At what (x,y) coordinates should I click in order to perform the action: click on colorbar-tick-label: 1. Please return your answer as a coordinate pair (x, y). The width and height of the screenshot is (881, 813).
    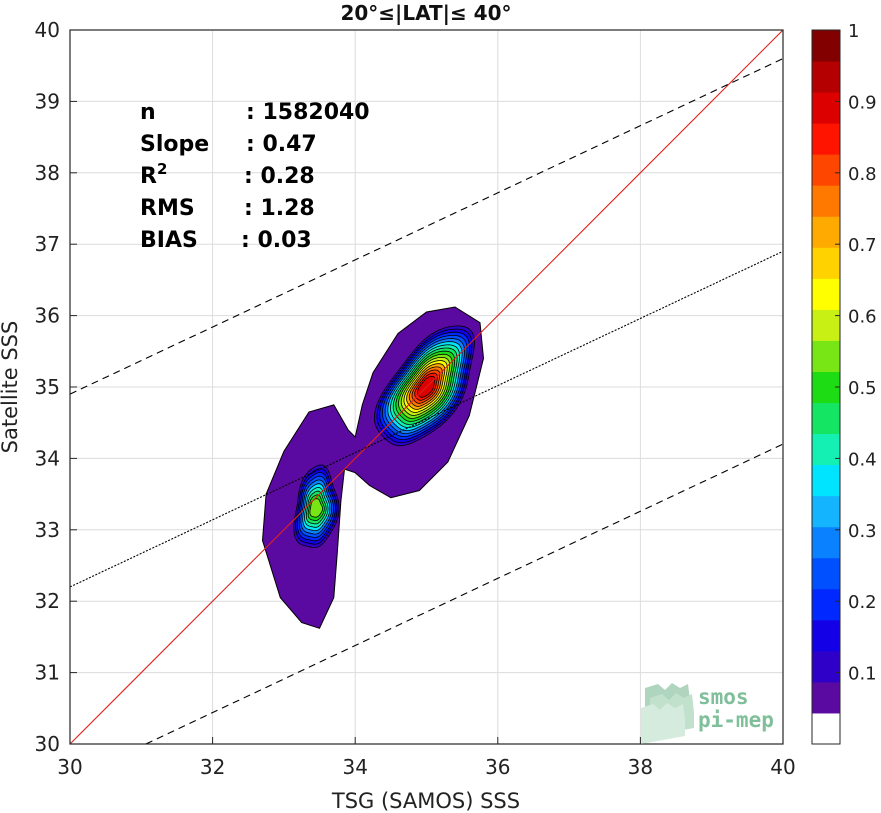
    Looking at the image, I should click on (853, 31).